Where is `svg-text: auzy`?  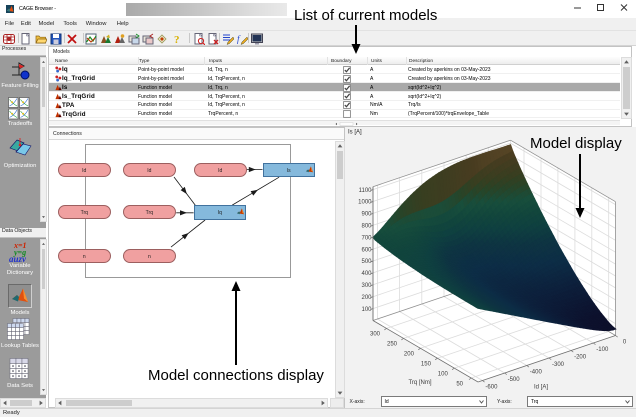
svg-text: auzy is located at coordinates (18, 258).